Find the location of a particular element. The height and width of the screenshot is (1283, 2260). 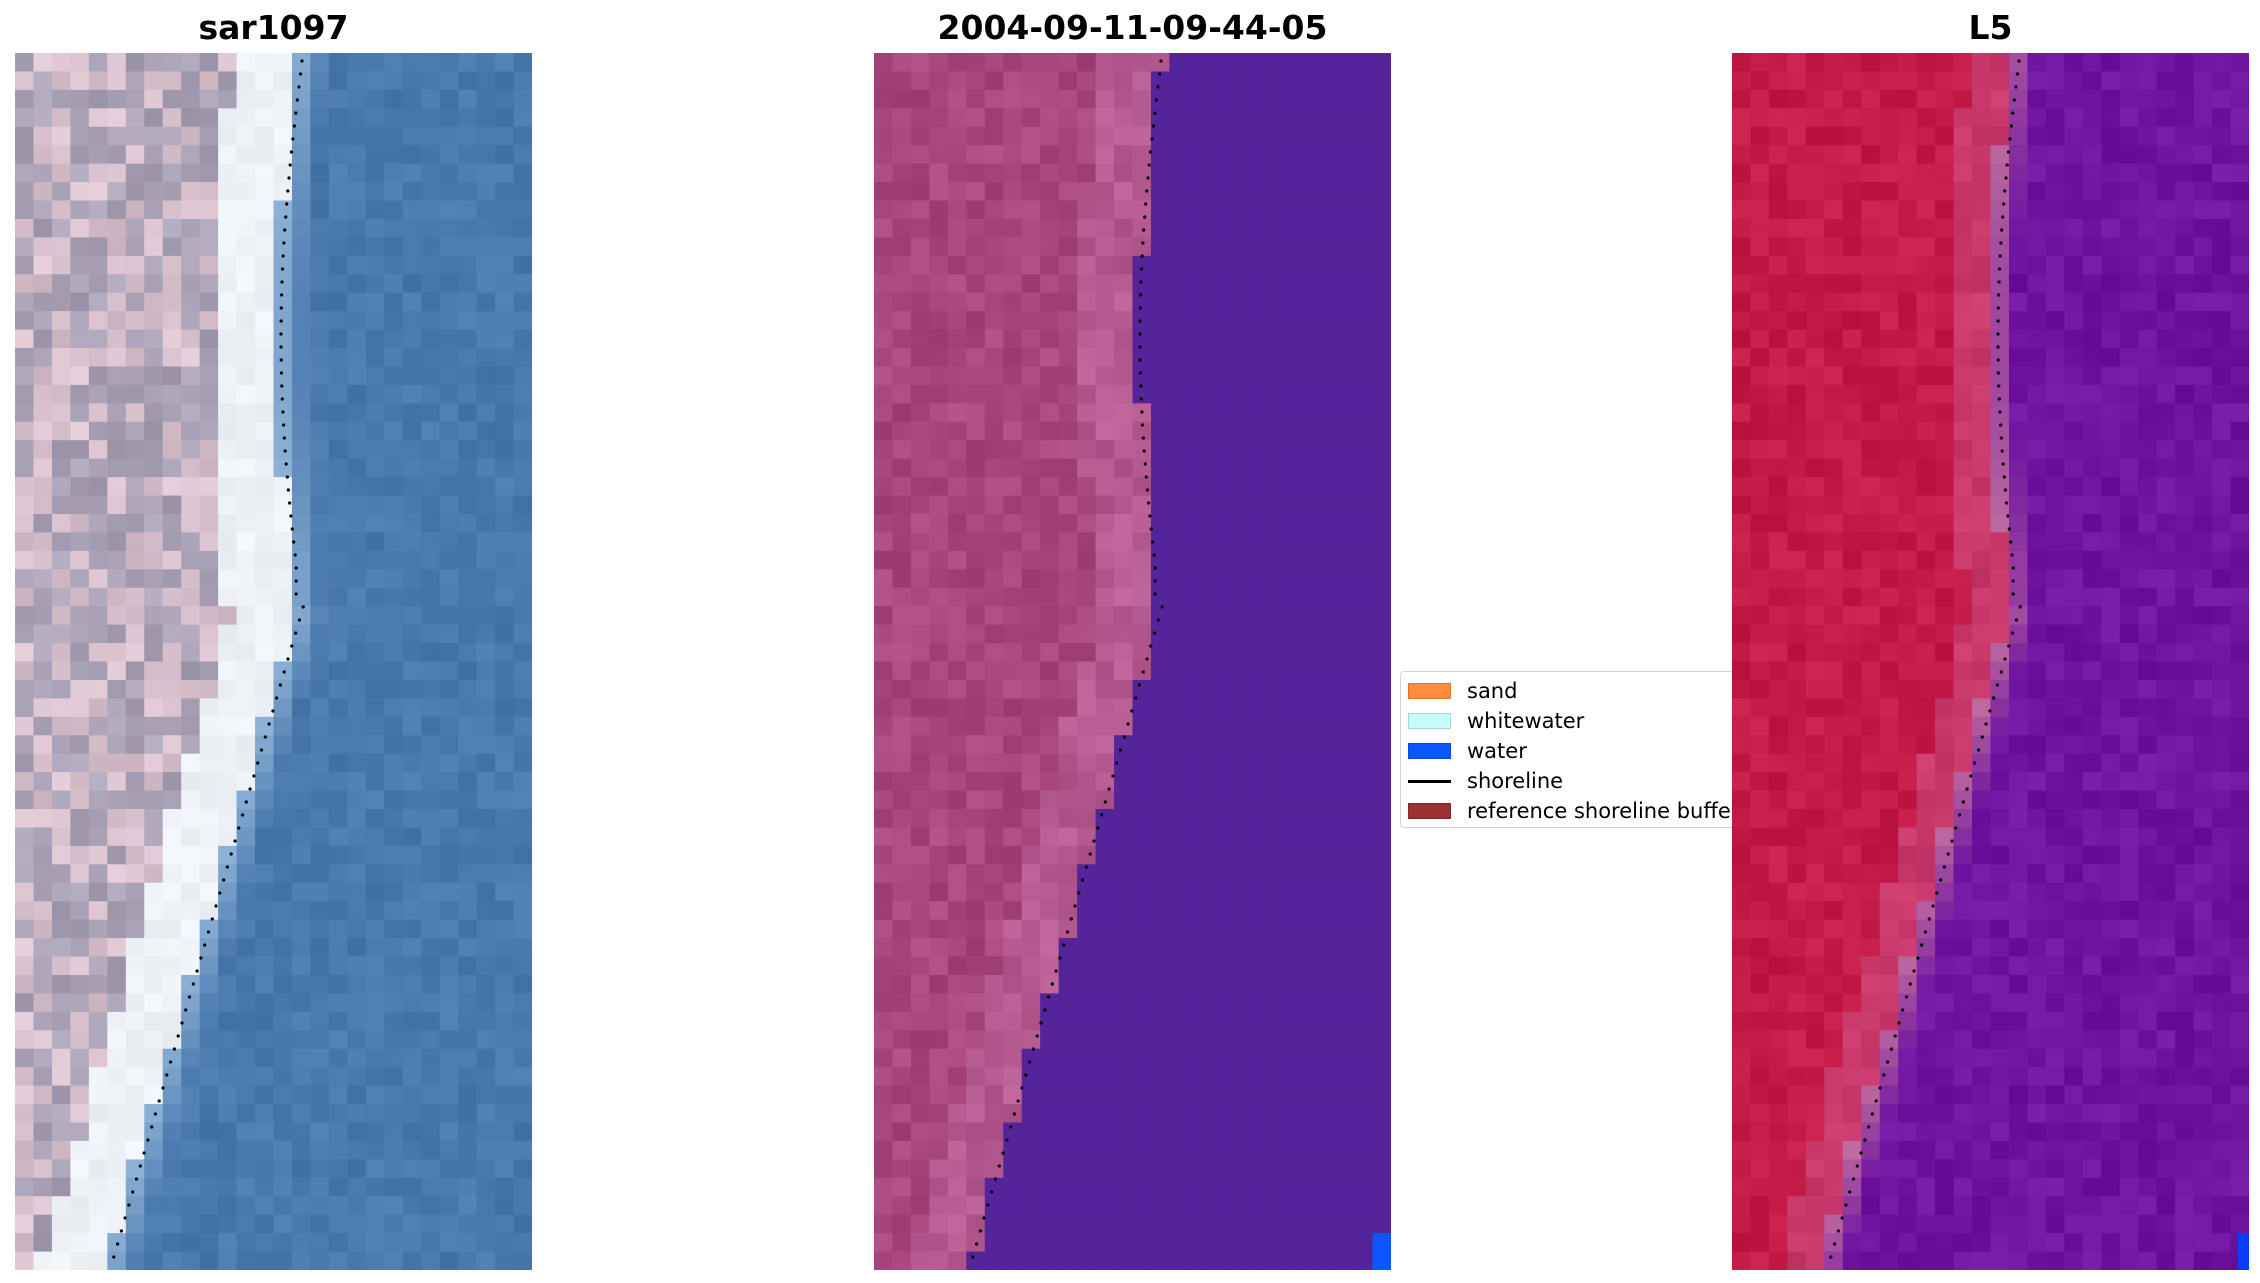

panel-title-index: L5 is located at coordinates (1990, 27).